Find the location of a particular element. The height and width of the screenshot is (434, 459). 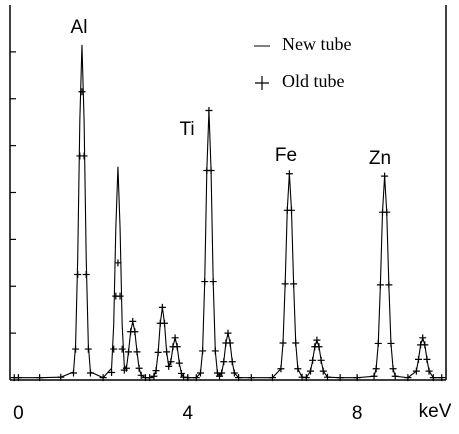

legend-label: New tube is located at coordinates (316, 44).